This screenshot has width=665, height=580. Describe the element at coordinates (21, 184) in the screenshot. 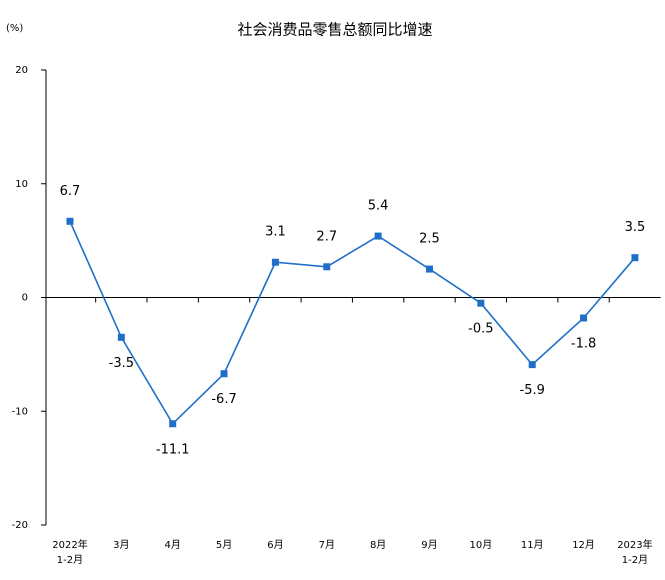

I see `y-tick-label: 10` at that location.